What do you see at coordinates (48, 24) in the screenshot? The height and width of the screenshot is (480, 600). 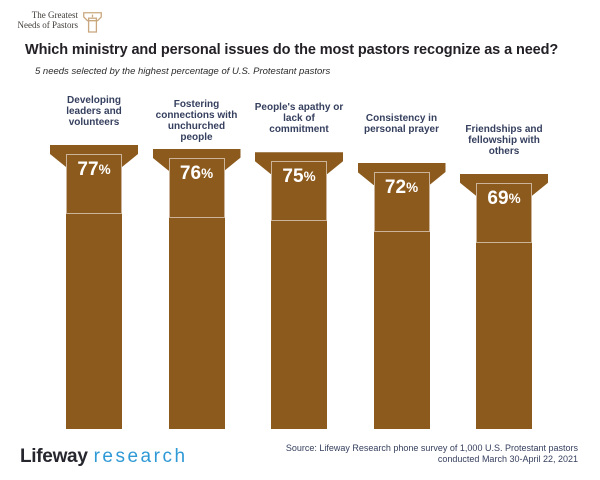 I see `brand-line-2: Needs of Pastors` at bounding box center [48, 24].